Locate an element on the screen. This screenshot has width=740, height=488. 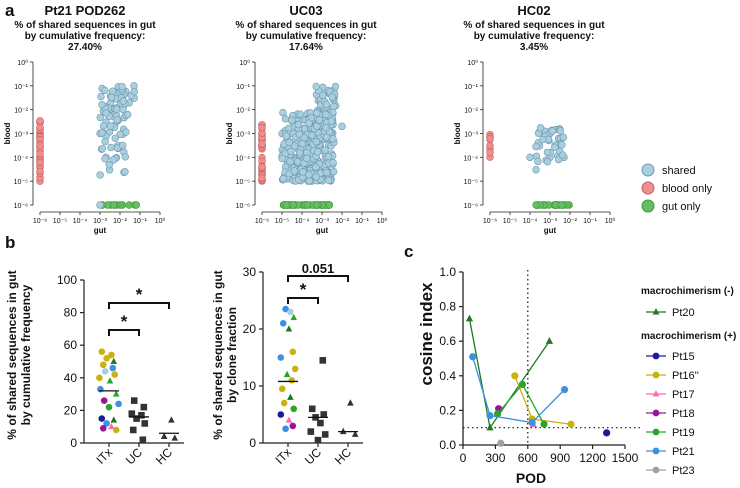
x-tick-label: 0 is located at coordinates (463, 458).